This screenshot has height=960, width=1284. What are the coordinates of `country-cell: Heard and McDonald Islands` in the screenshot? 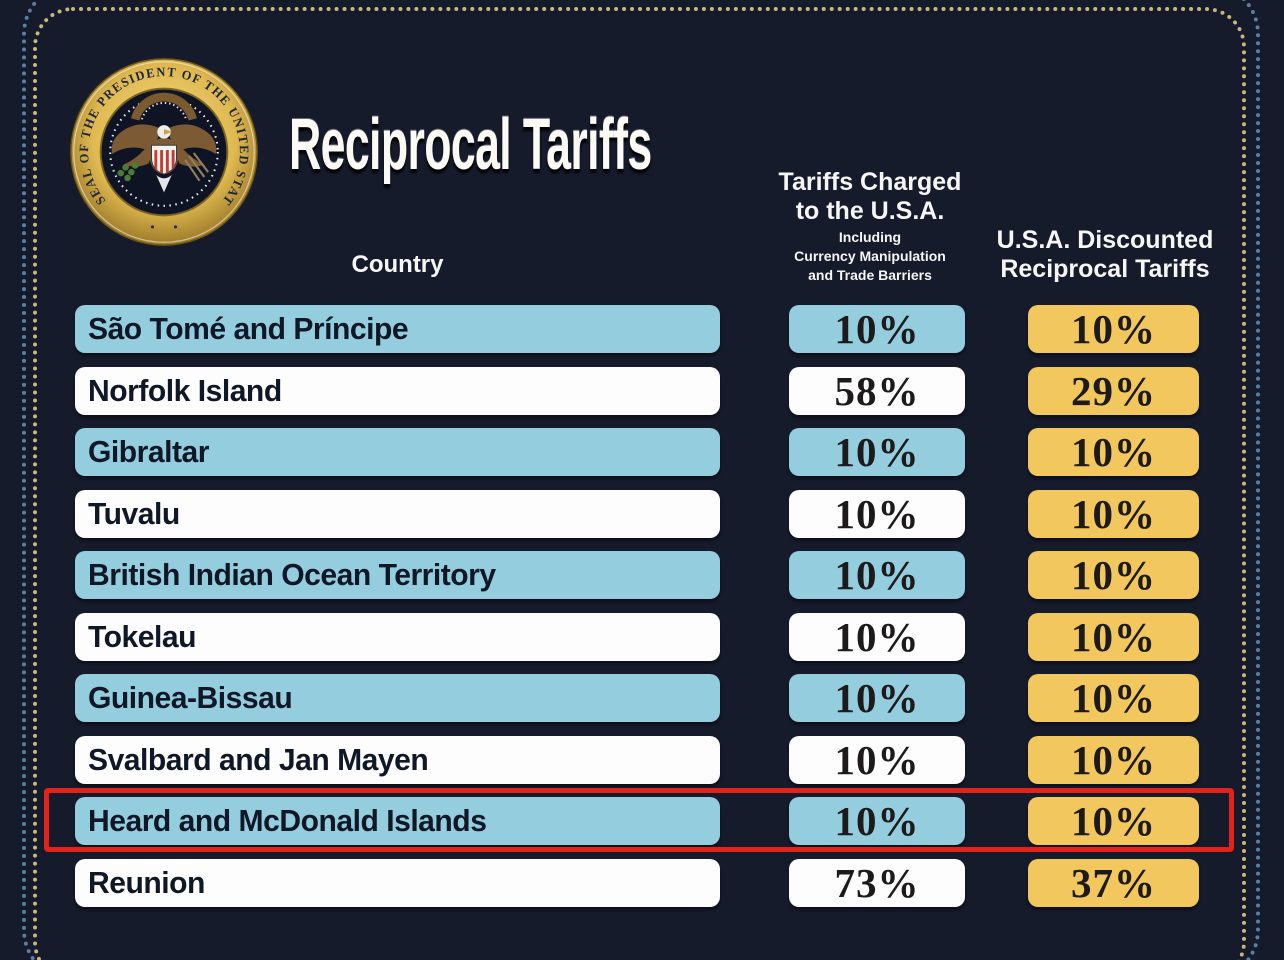 It's located at (397, 821).